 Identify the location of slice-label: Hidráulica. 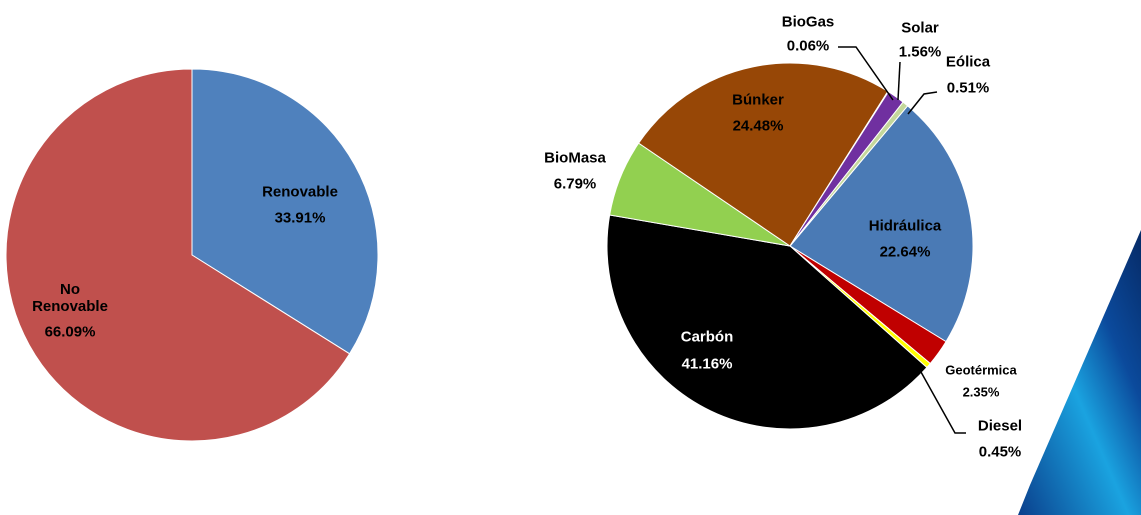
(905, 226).